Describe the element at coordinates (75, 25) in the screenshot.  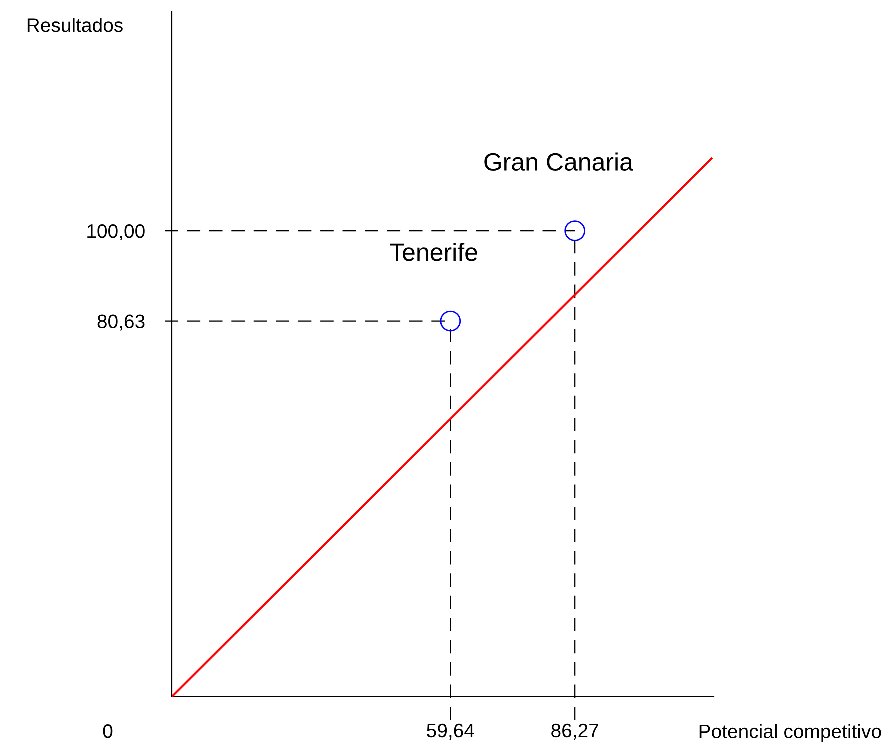
I see `y-axis-title: Resultados` at that location.